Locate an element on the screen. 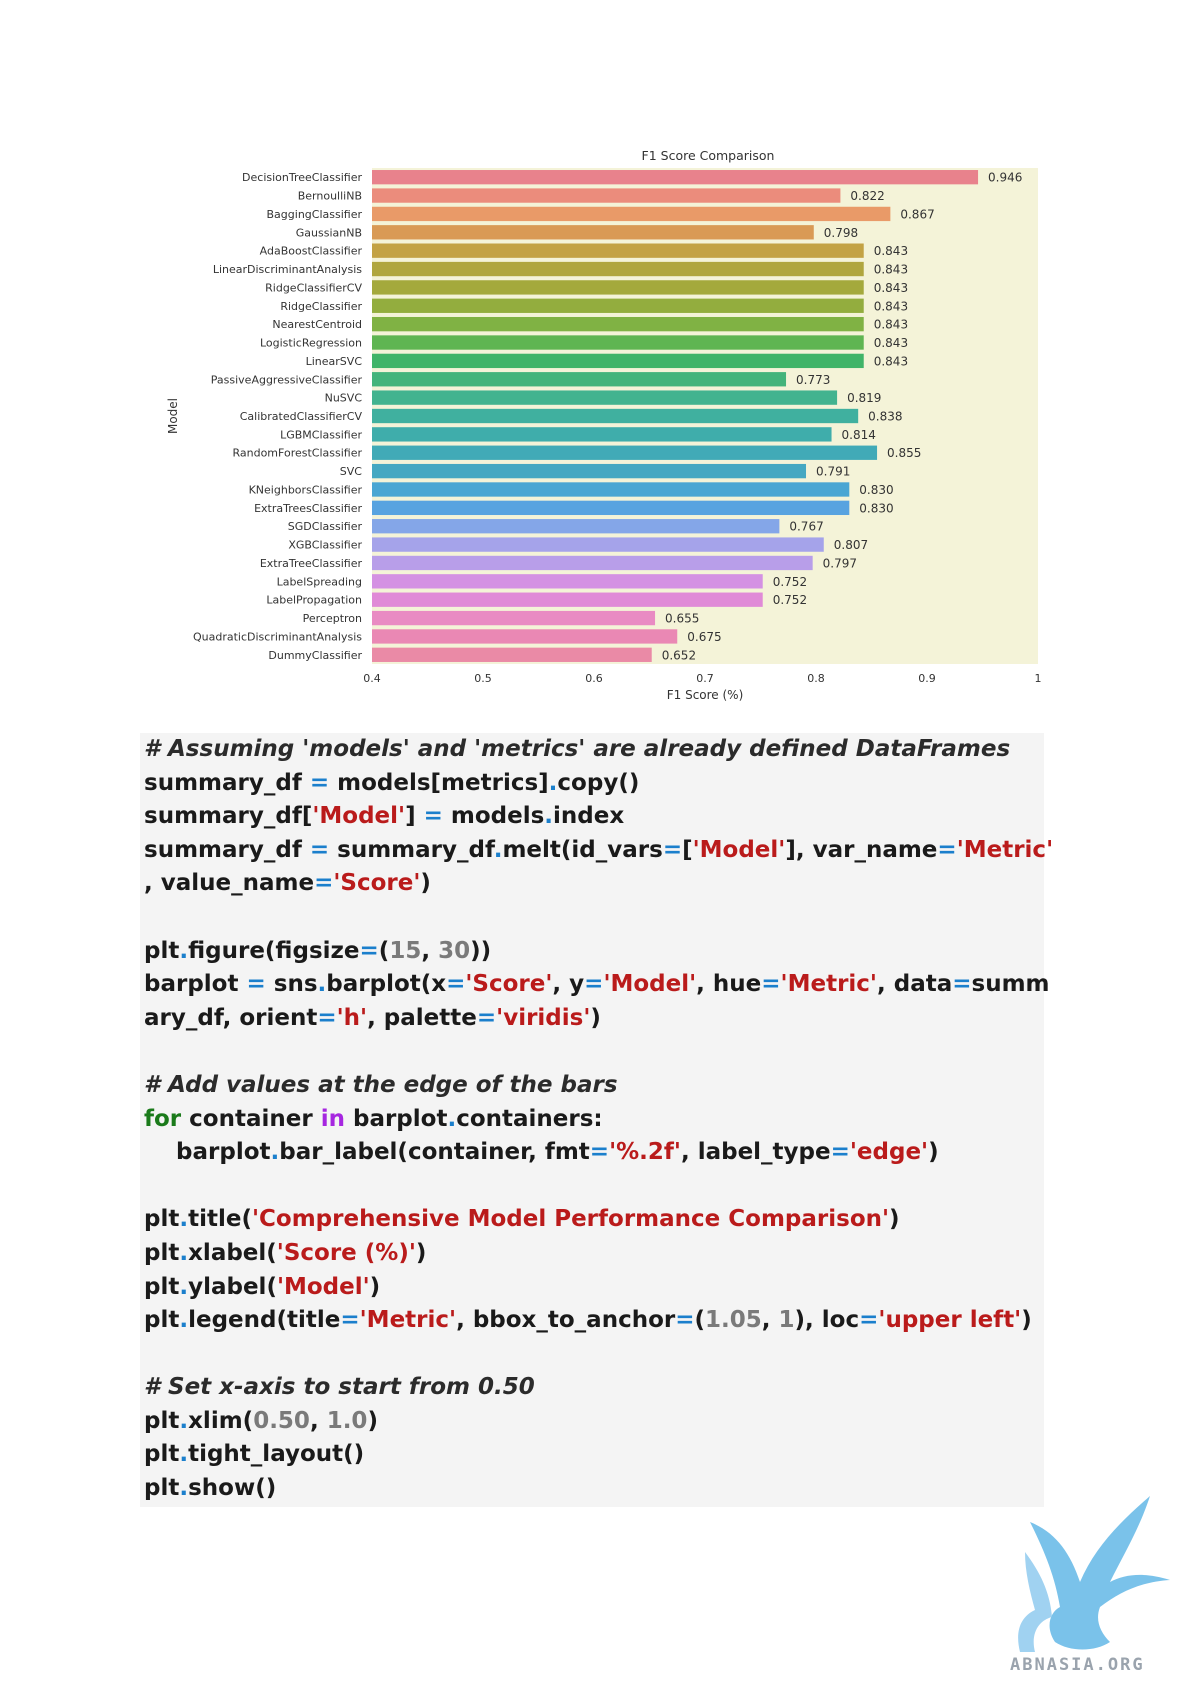  code-token: index is located at coordinates (589, 816).